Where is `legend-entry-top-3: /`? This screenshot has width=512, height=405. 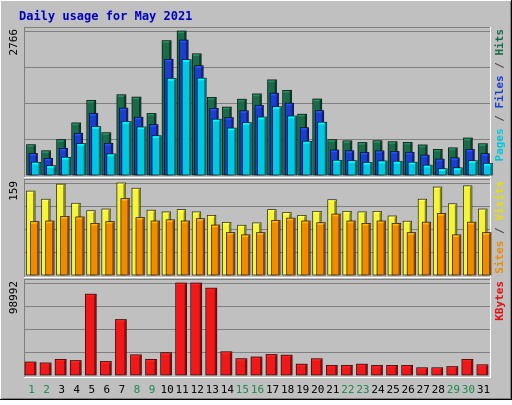
legend-entry-top-3: / is located at coordinates (499, 66).